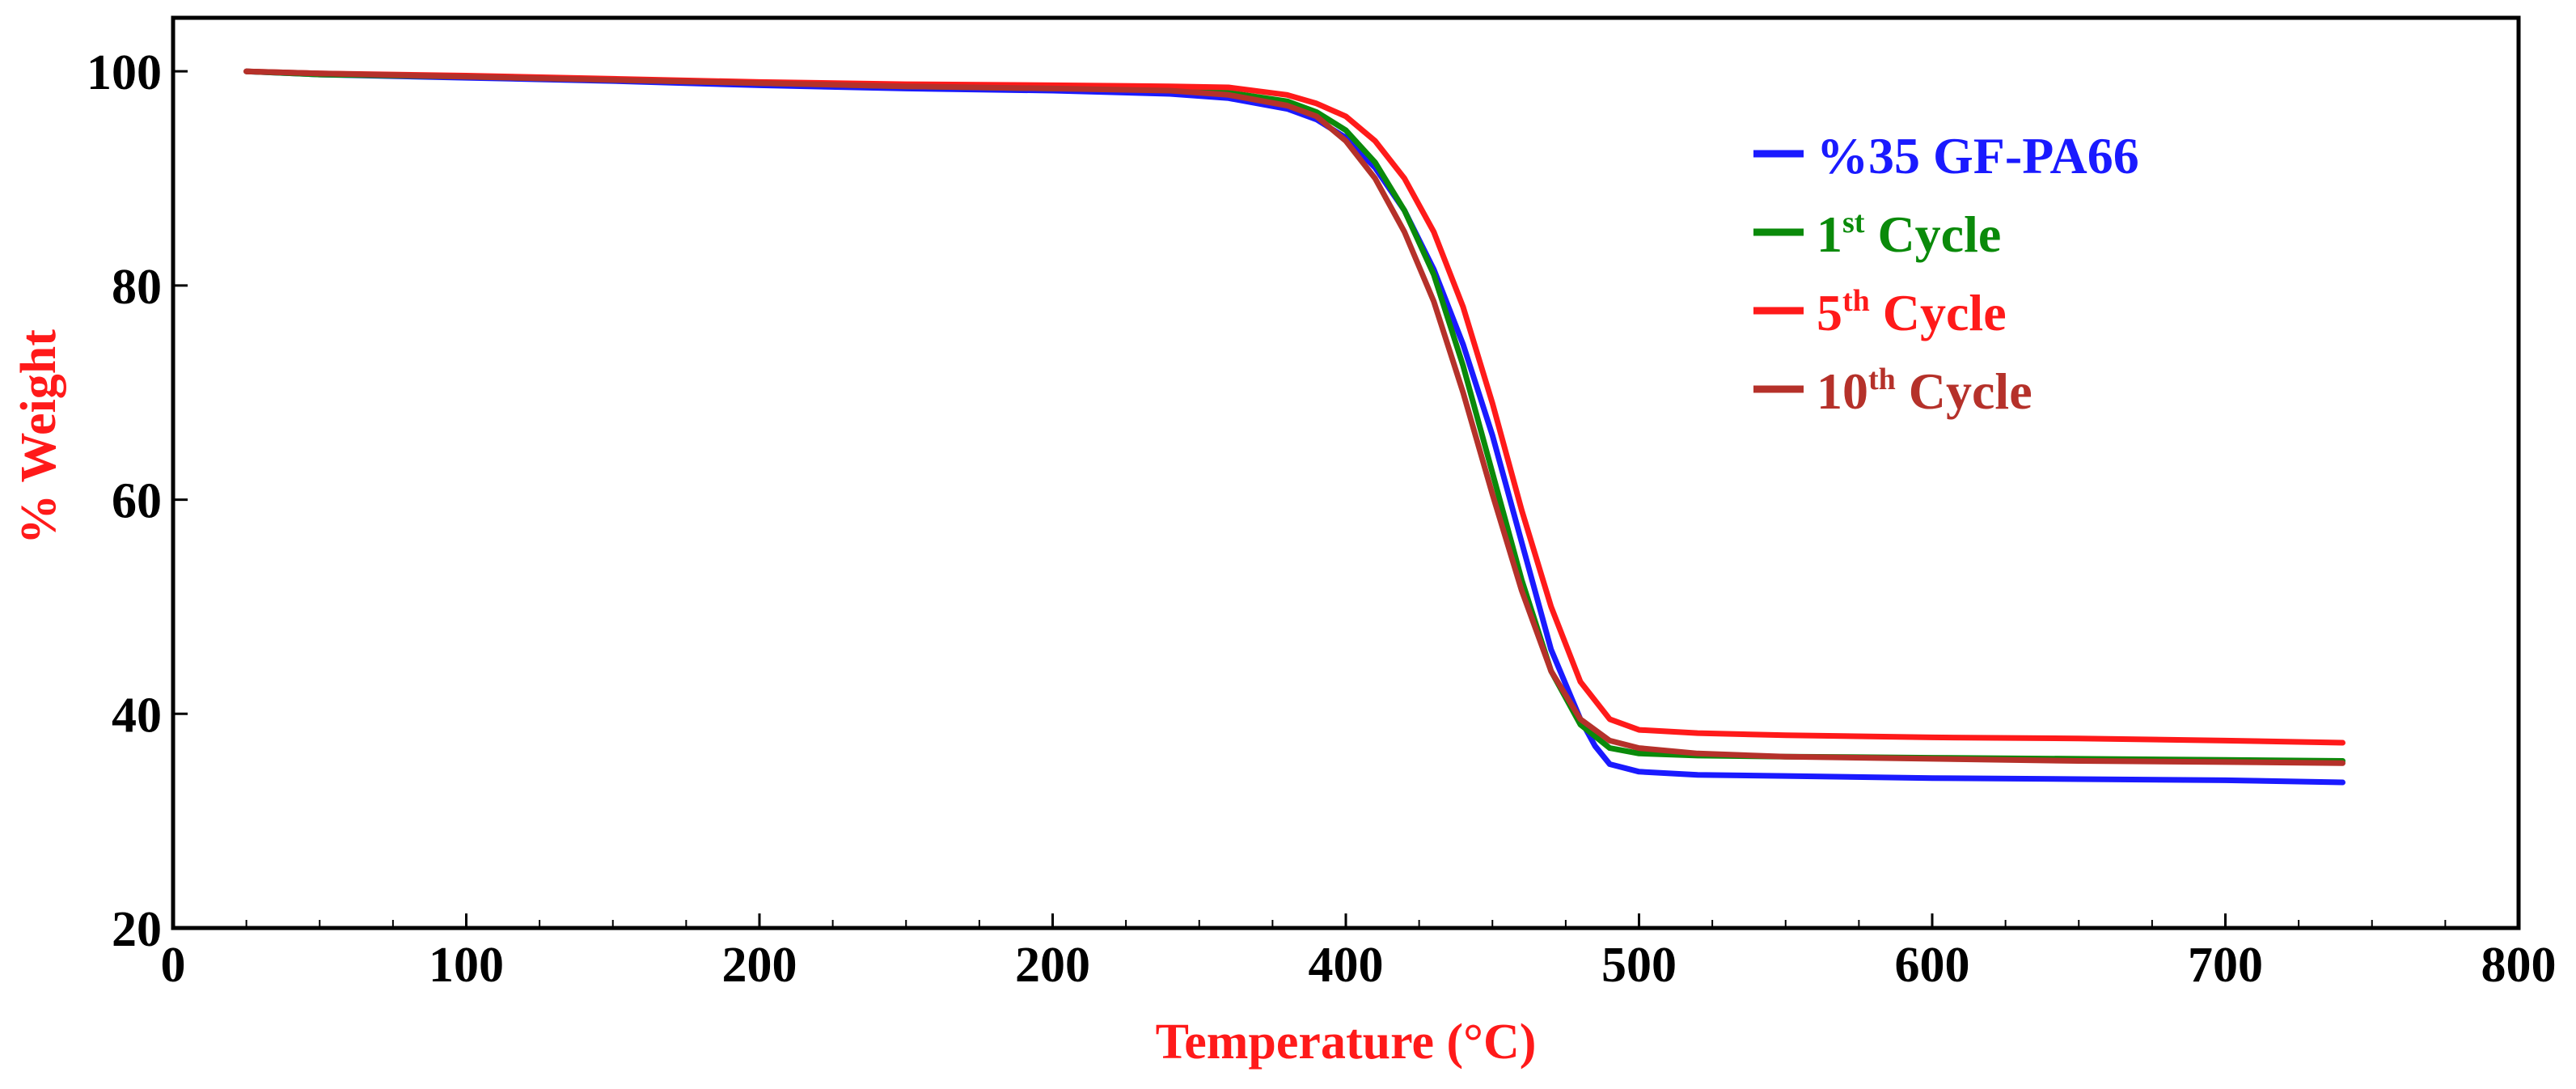 Image resolution: width=2576 pixels, height=1089 pixels. Describe the element at coordinates (2519, 965) in the screenshot. I see `x-tick-label: 800` at that location.